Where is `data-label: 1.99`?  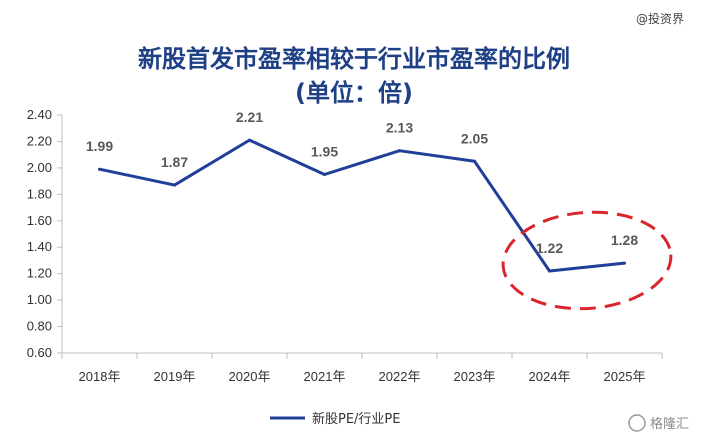 data-label: 1.99 is located at coordinates (99, 146).